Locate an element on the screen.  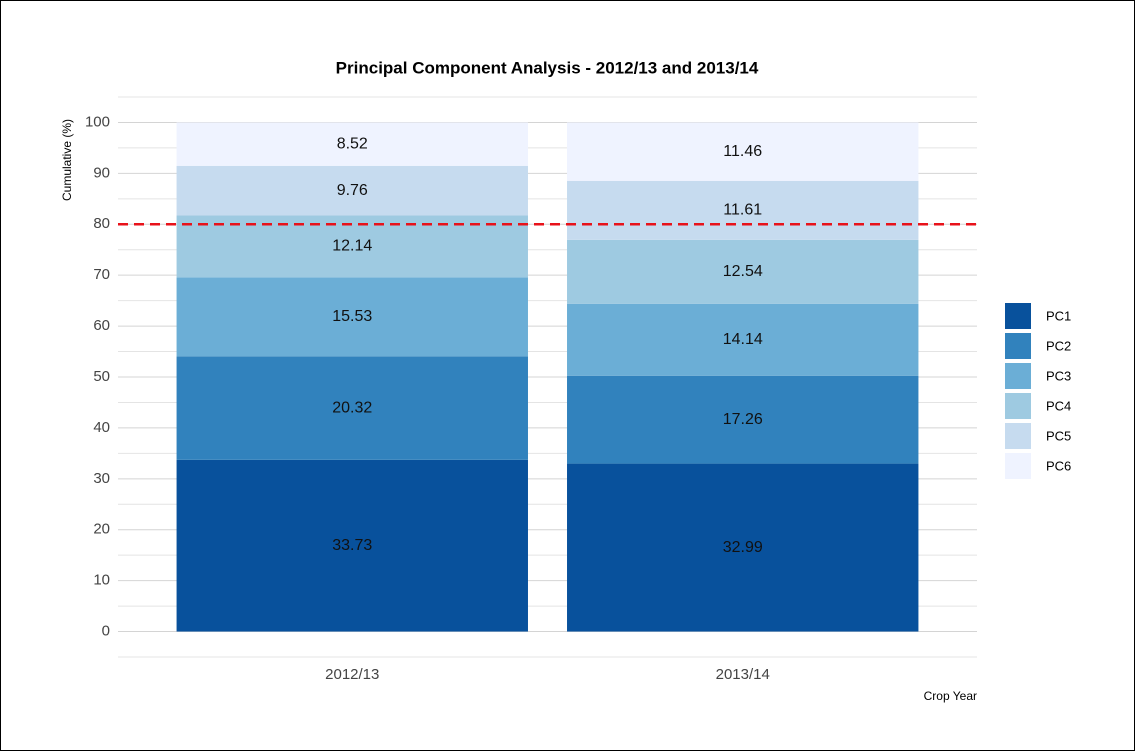
value-label: 32.99 is located at coordinates (743, 547).